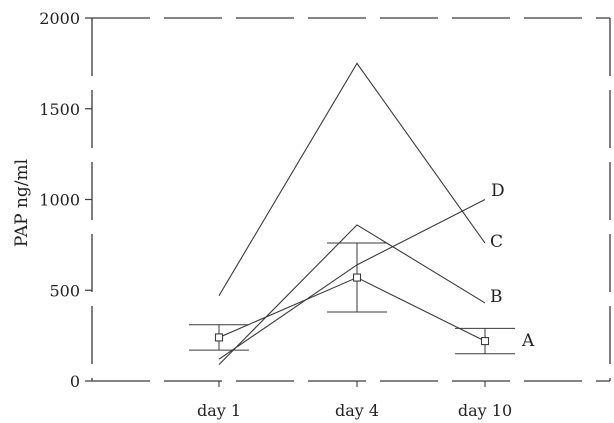 Image resolution: width=614 pixels, height=423 pixels. What do you see at coordinates (496, 242) in the screenshot?
I see `series-label-c: C` at bounding box center [496, 242].